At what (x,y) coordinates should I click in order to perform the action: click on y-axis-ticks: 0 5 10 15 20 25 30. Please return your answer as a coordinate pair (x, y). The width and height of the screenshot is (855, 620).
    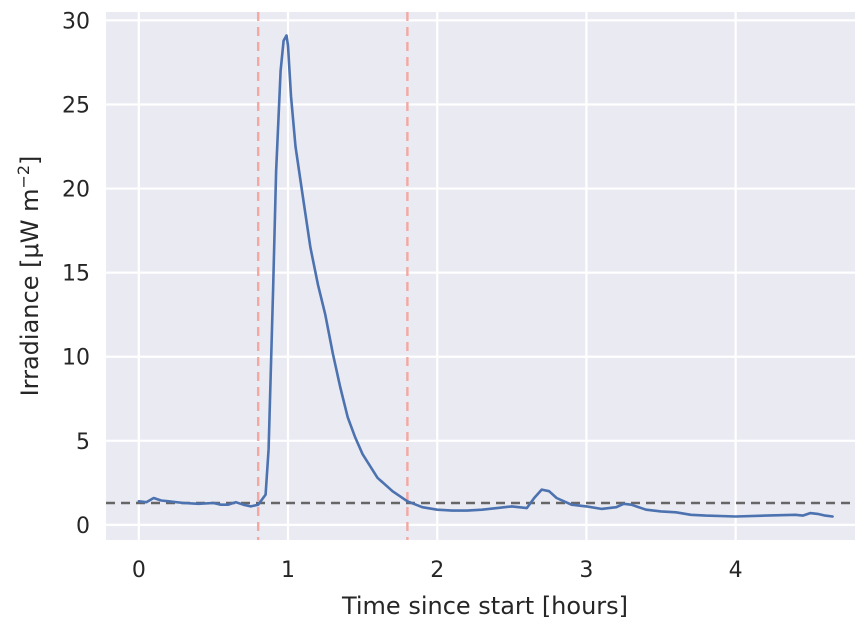
    Looking at the image, I should click on (76, 273).